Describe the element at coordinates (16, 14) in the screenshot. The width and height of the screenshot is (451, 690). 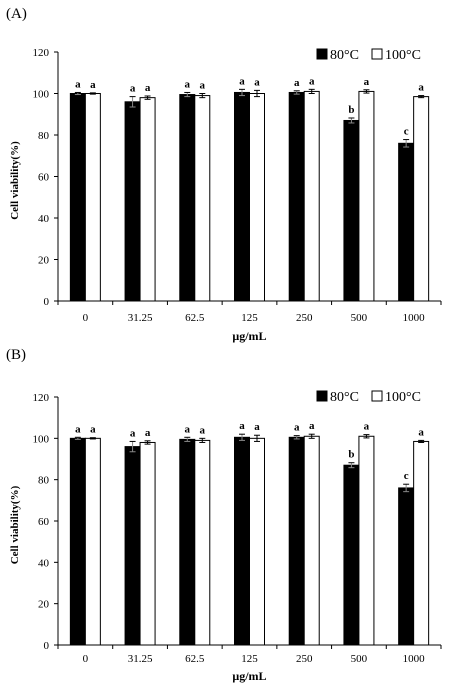
I see `panel-label-a: (A)` at that location.